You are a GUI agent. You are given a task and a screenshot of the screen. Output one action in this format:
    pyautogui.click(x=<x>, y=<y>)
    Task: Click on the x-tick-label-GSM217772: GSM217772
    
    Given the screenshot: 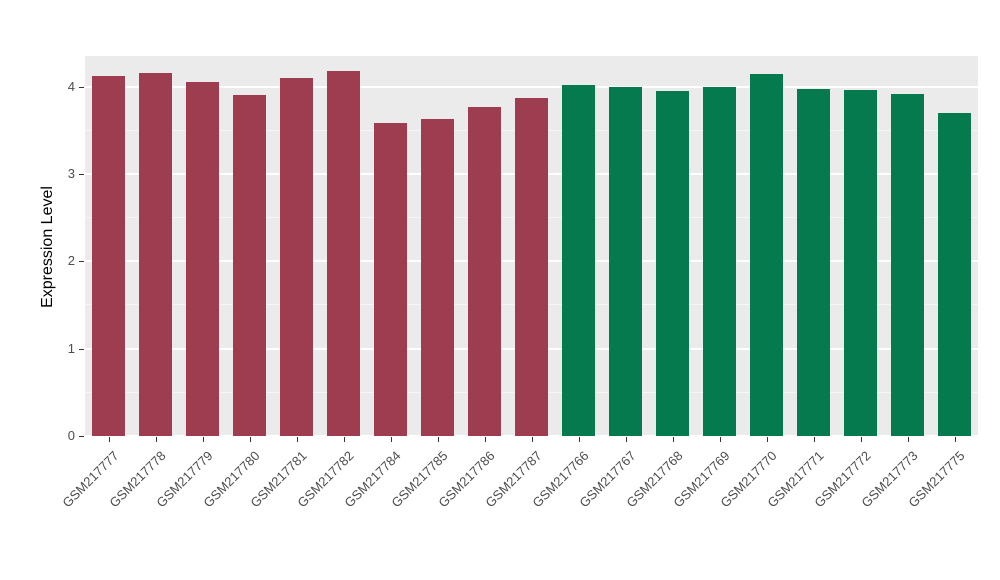 What is the action you would take?
    pyautogui.click(x=842, y=479)
    